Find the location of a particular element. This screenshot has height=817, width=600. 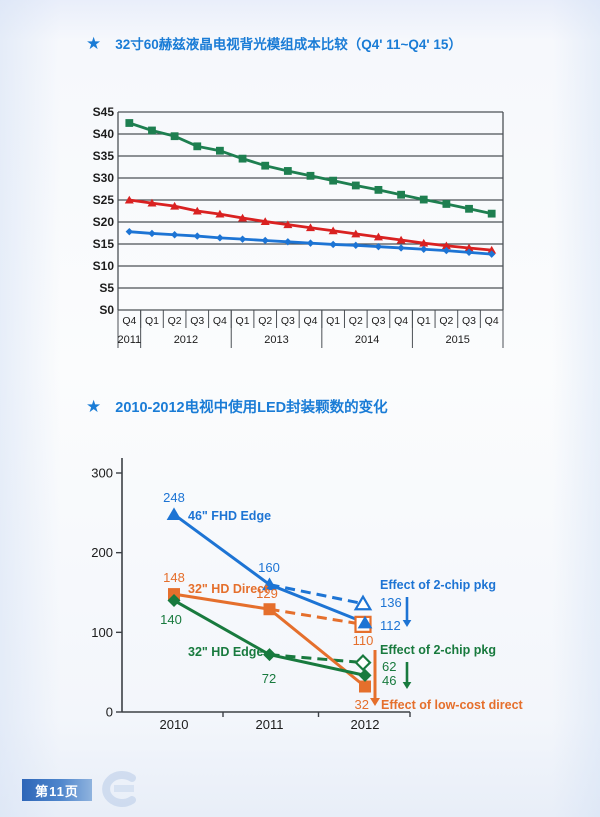

x-axis-year-label: 2011 is located at coordinates (270, 724).